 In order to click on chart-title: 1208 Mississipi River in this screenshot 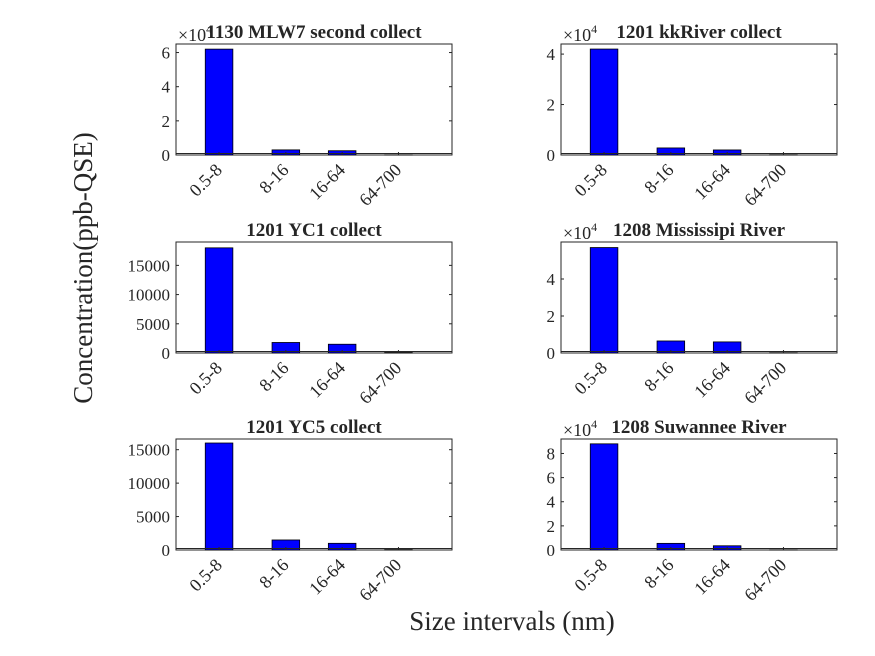, I will do `click(699, 230)`.